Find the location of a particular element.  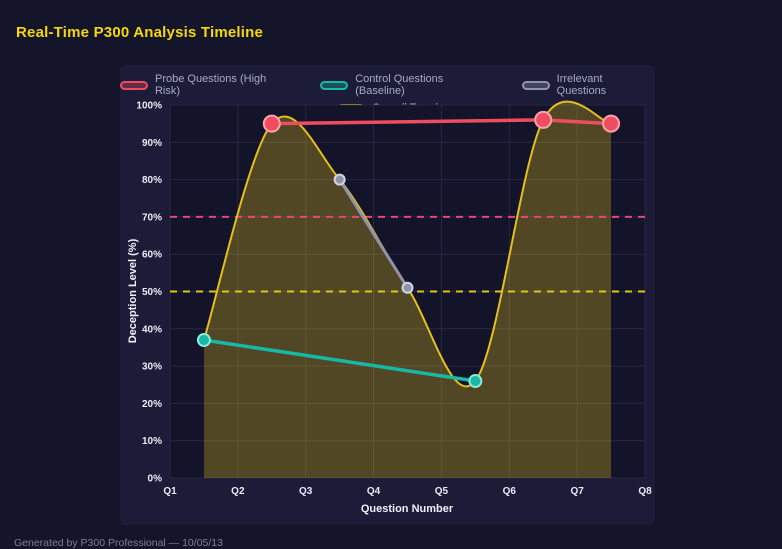

legend-item: Irrelevant Questions is located at coordinates (588, 85).